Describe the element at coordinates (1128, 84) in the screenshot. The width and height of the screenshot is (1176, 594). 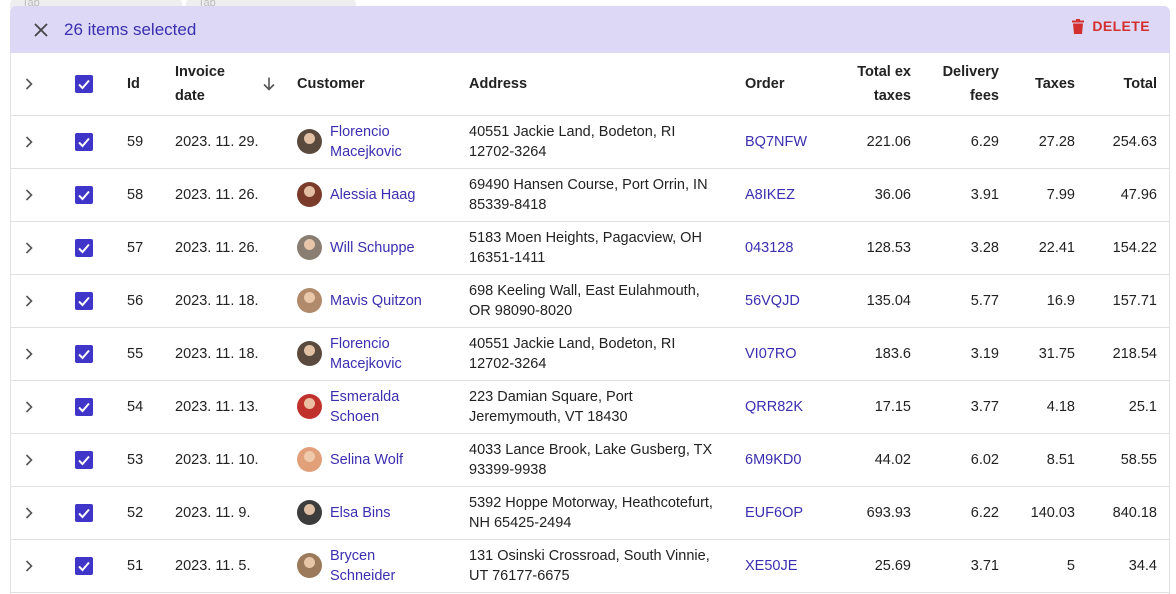
I see `header-total: Total` at that location.